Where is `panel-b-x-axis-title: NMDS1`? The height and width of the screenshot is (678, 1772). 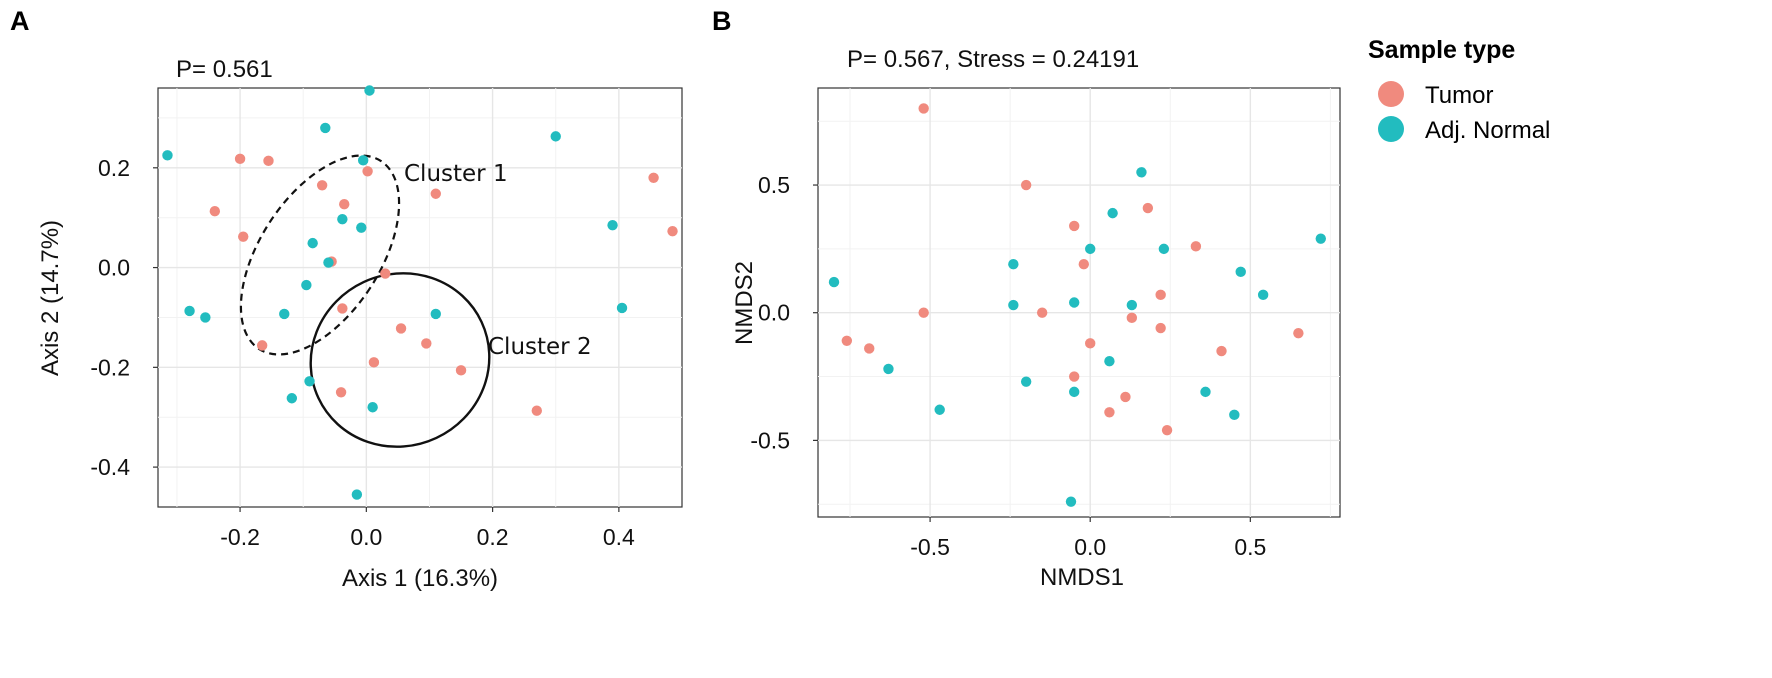 panel-b-x-axis-title: NMDS1 is located at coordinates (1082, 577).